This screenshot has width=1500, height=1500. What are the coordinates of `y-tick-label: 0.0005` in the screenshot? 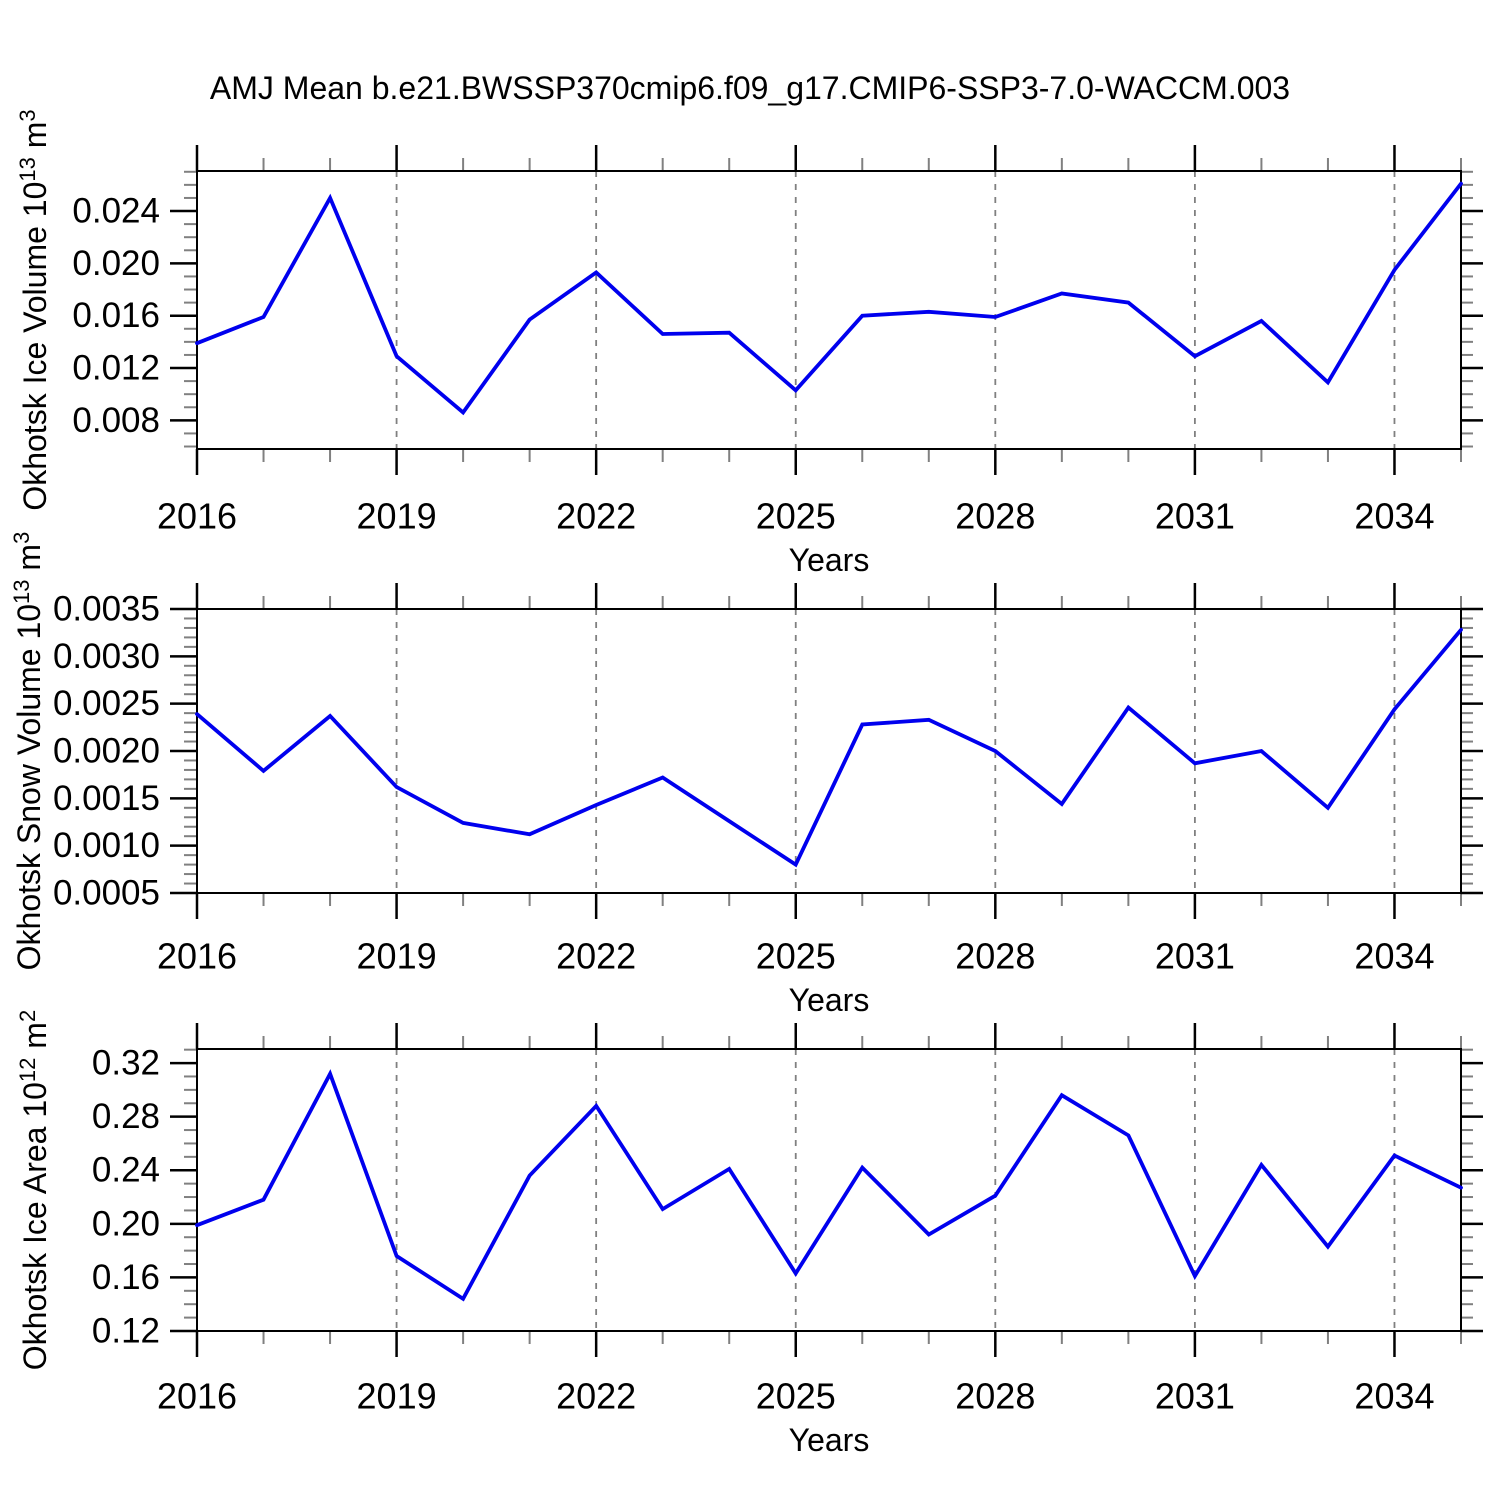 It's located at (106, 893).